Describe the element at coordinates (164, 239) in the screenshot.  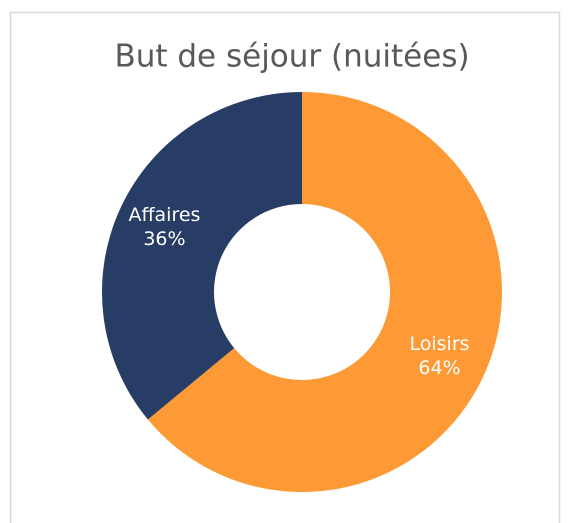
I see `slice-value-label: 36%` at that location.